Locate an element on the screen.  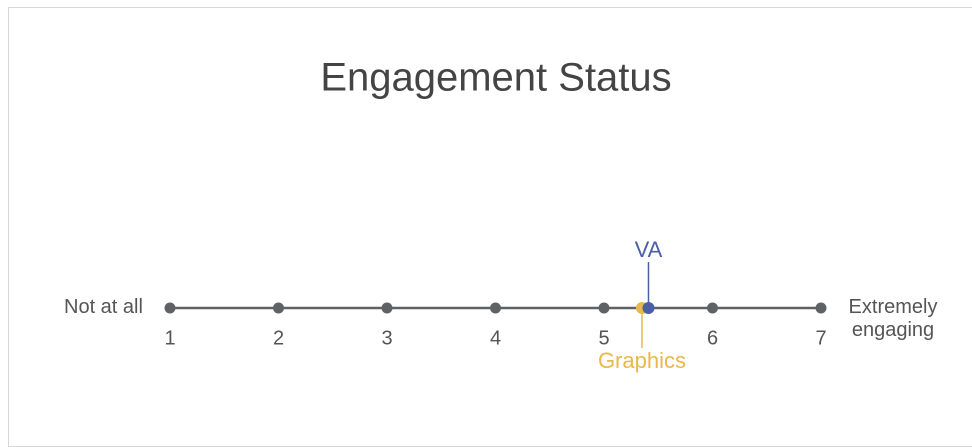
x-tick-label: 2 is located at coordinates (278, 338).